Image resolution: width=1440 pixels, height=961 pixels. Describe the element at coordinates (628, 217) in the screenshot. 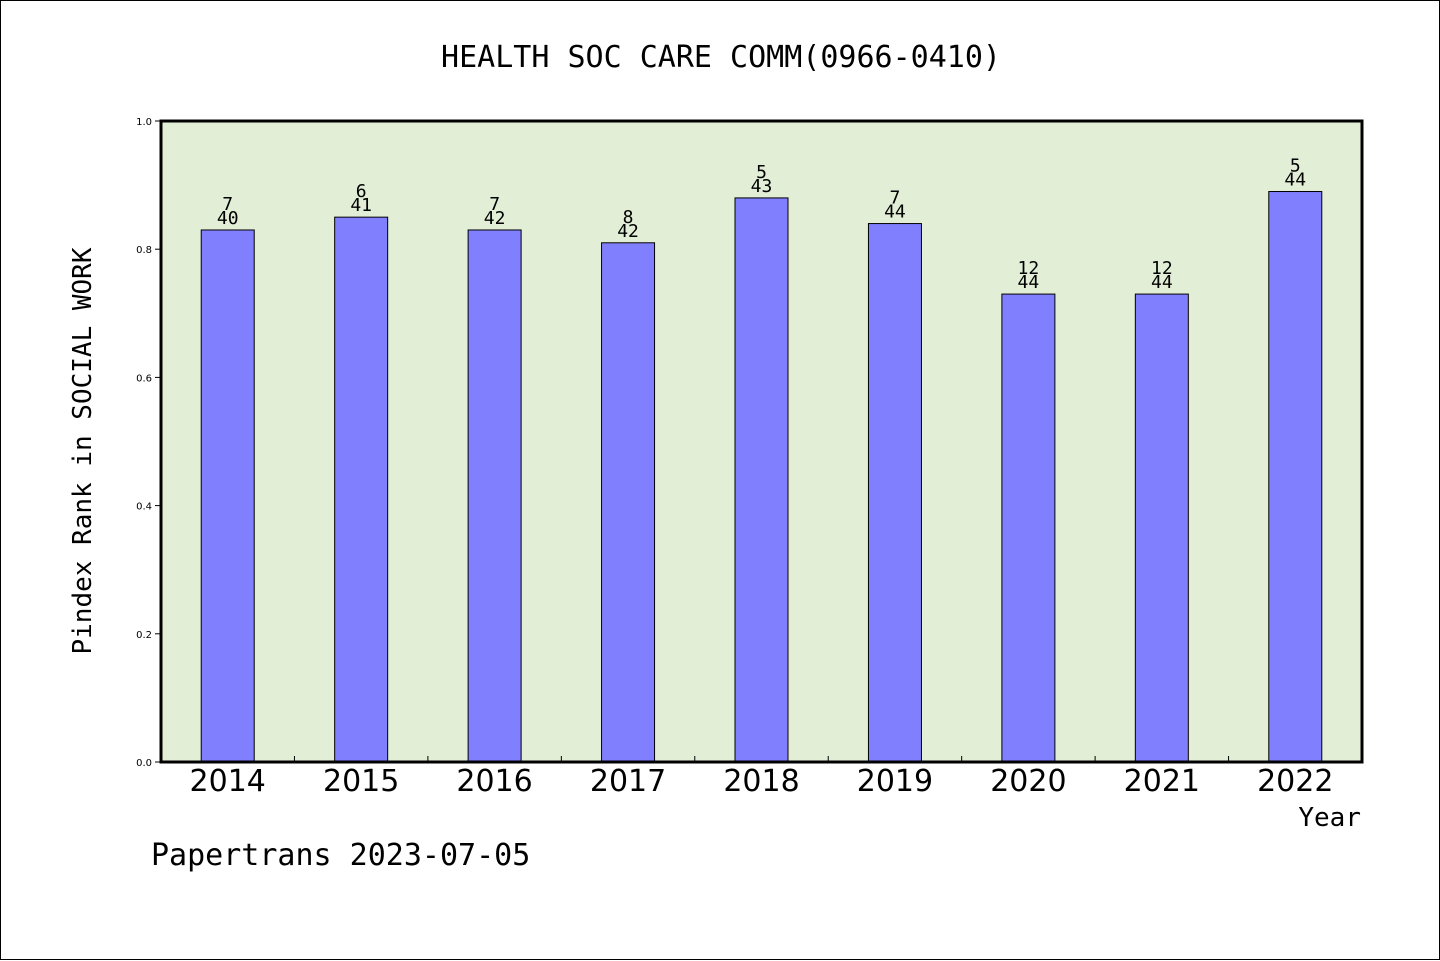

I see `bar-rank-label: 8` at that location.